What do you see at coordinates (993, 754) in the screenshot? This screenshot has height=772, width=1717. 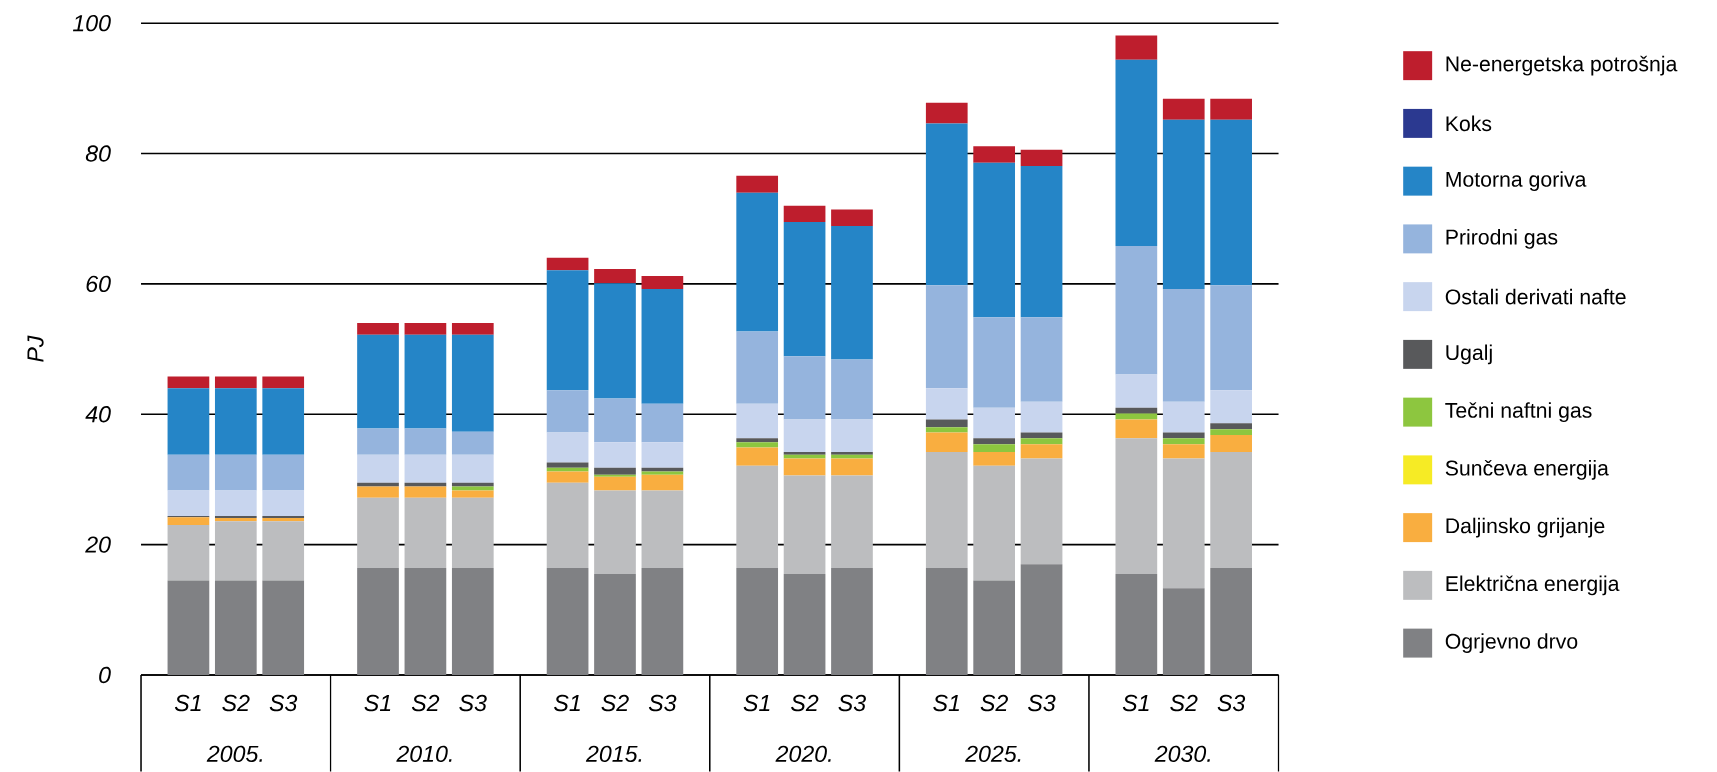 I see `text: 2025.` at bounding box center [993, 754].